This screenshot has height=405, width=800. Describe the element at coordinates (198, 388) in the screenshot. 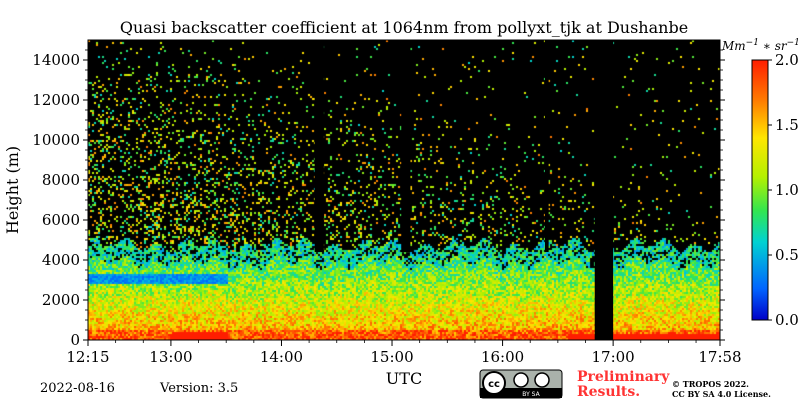

I see `footer-version: Version: 3.5` at that location.